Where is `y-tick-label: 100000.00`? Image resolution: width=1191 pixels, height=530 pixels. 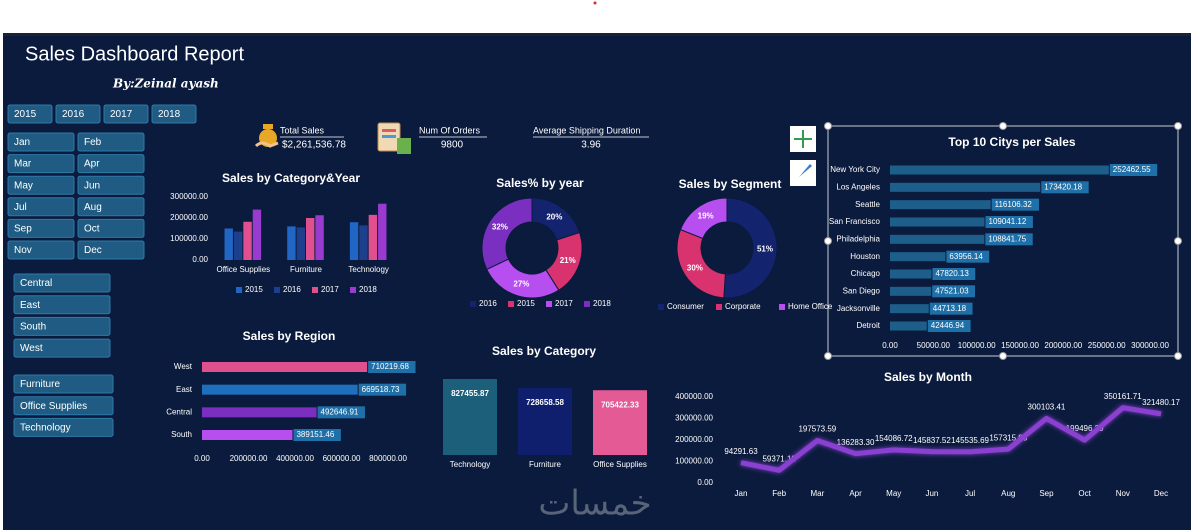 y-tick-label: 100000.00 is located at coordinates (189, 238).